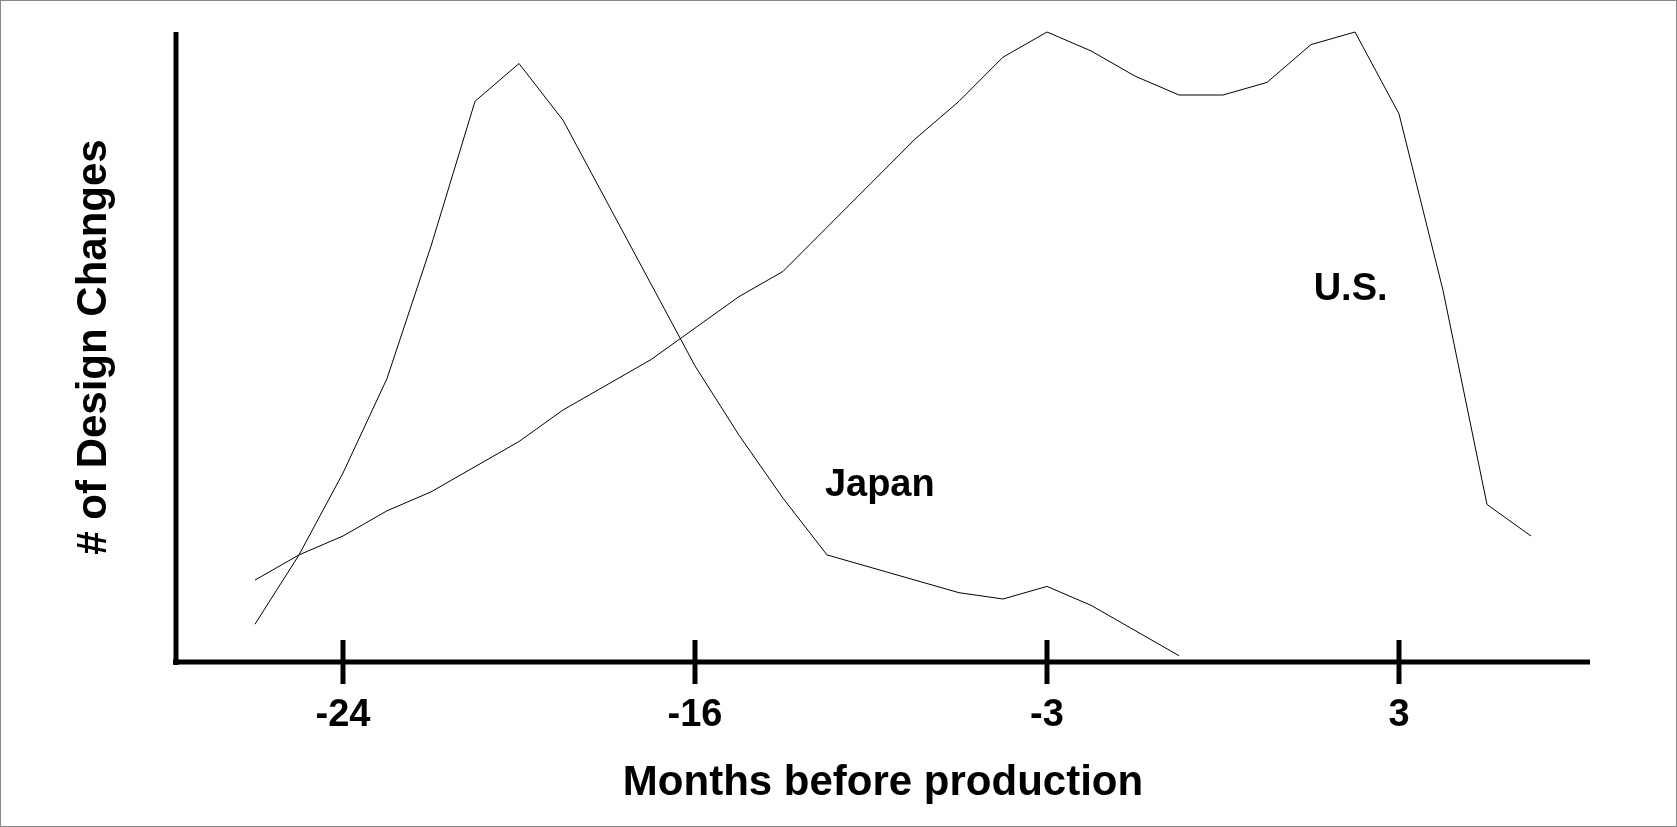 This screenshot has height=827, width=1677. What do you see at coordinates (1350, 287) in the screenshot?
I see `series-label: U.S.` at bounding box center [1350, 287].